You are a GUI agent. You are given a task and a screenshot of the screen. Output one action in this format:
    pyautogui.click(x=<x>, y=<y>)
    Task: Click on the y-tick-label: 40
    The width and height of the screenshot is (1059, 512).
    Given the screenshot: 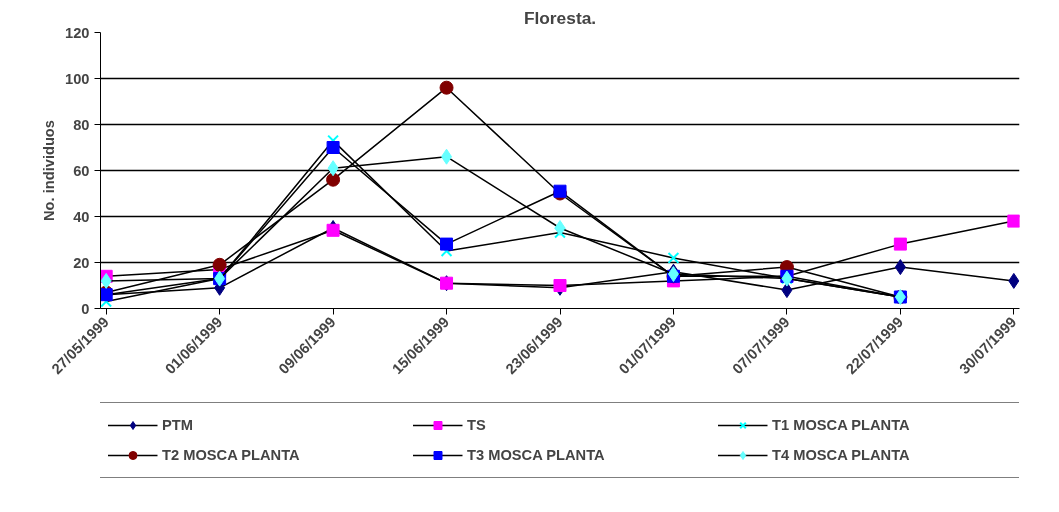 What is the action you would take?
    pyautogui.click(x=81, y=216)
    